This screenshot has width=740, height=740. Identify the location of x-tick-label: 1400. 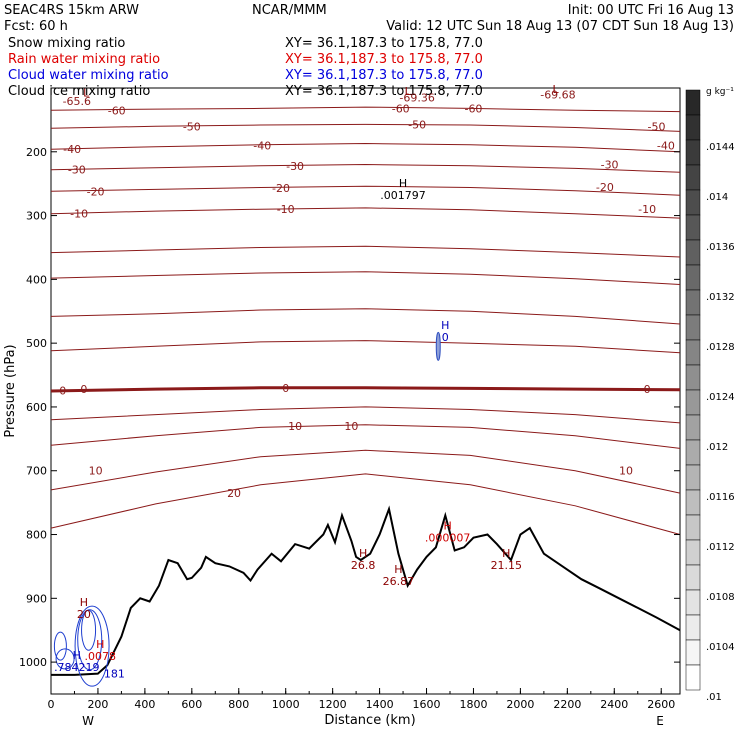
(380, 704).